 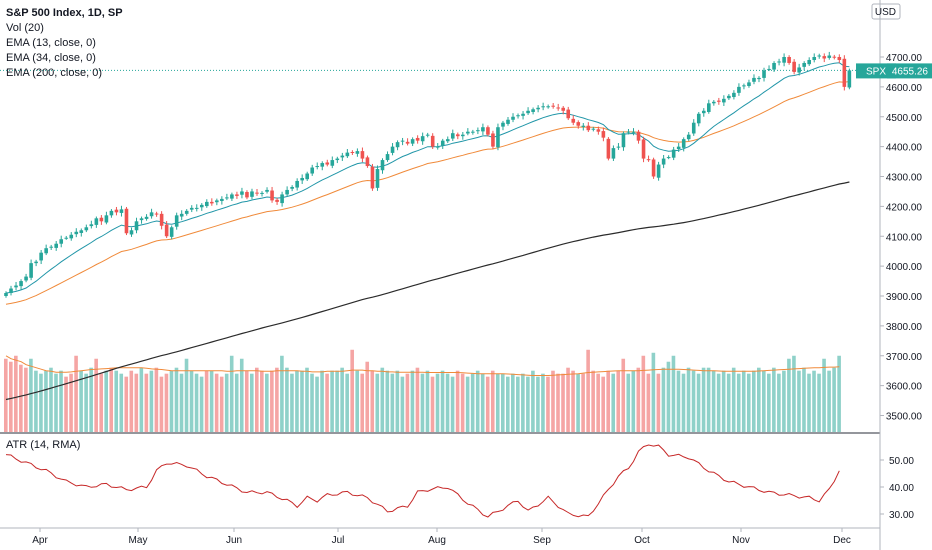 What do you see at coordinates (338, 540) in the screenshot?
I see `x-tick-label: Jul` at bounding box center [338, 540].